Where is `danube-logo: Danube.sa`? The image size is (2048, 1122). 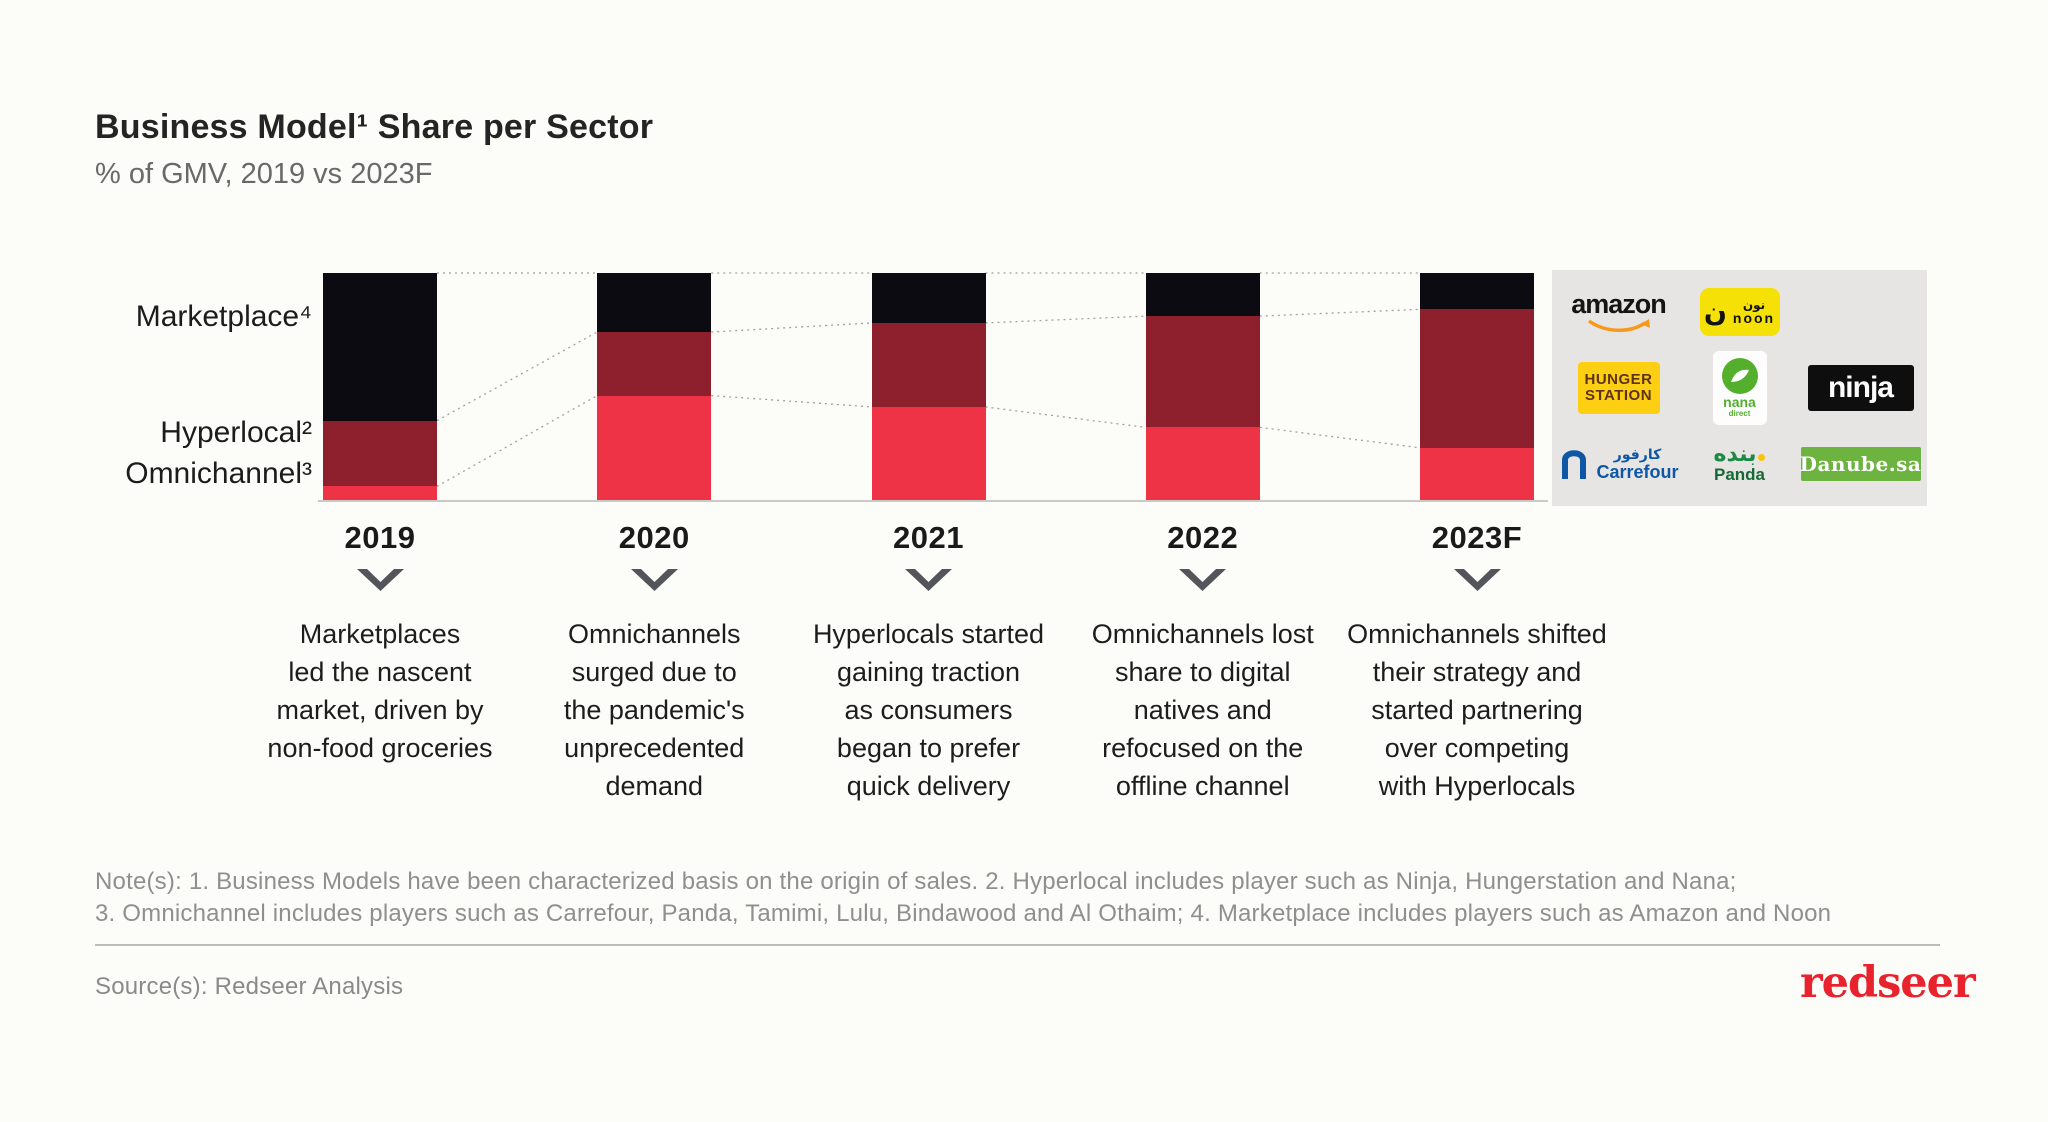
danube-logo: Danube.sa is located at coordinates (1860, 464).